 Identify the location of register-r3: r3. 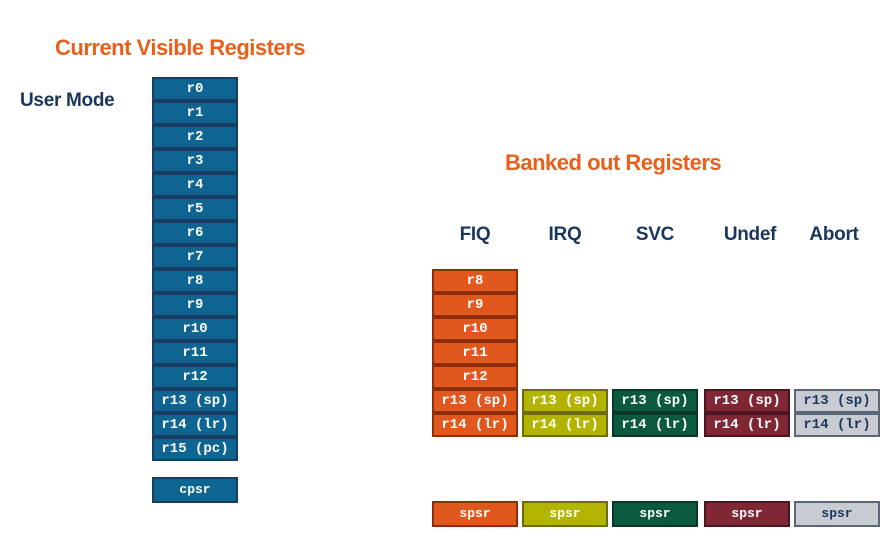
(195, 161).